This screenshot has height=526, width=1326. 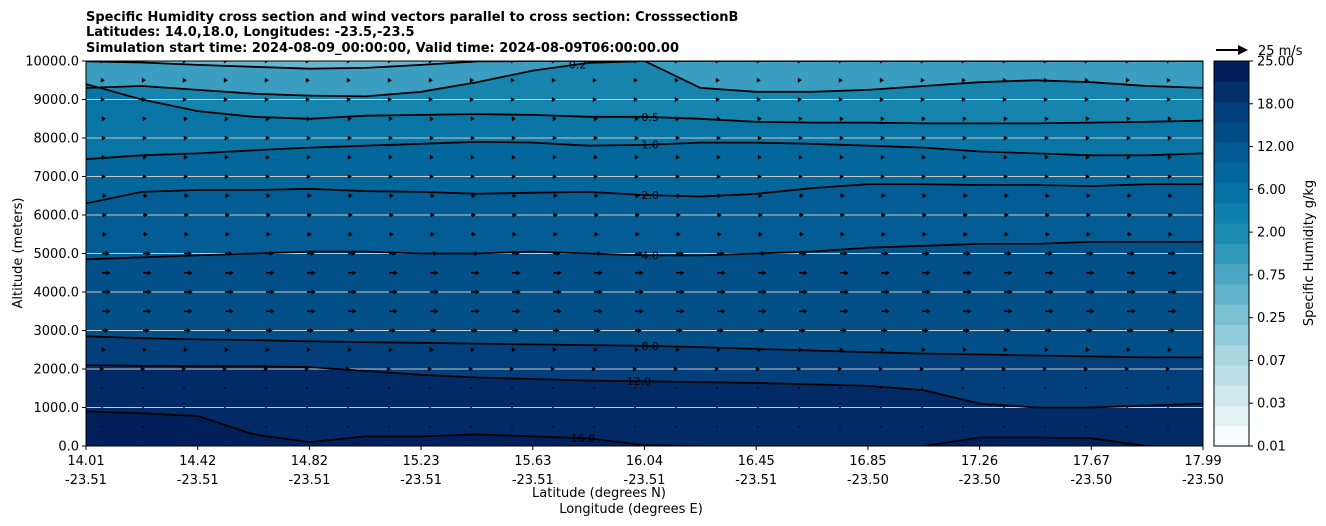 I want to click on x-tick-label-longitude: -23.51, so click(x=533, y=480).